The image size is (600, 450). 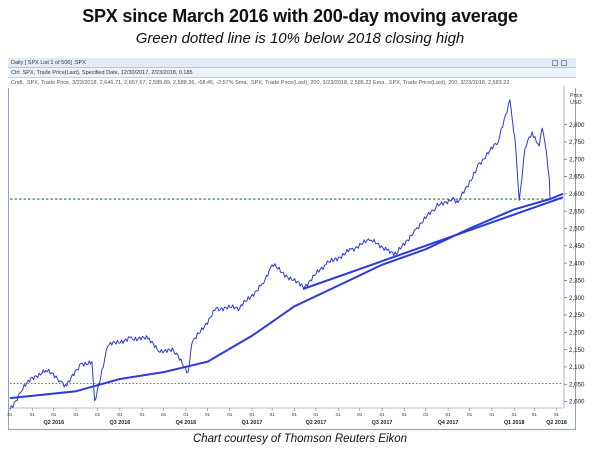 I want to click on y-tick-label: 2,550, so click(x=577, y=211).